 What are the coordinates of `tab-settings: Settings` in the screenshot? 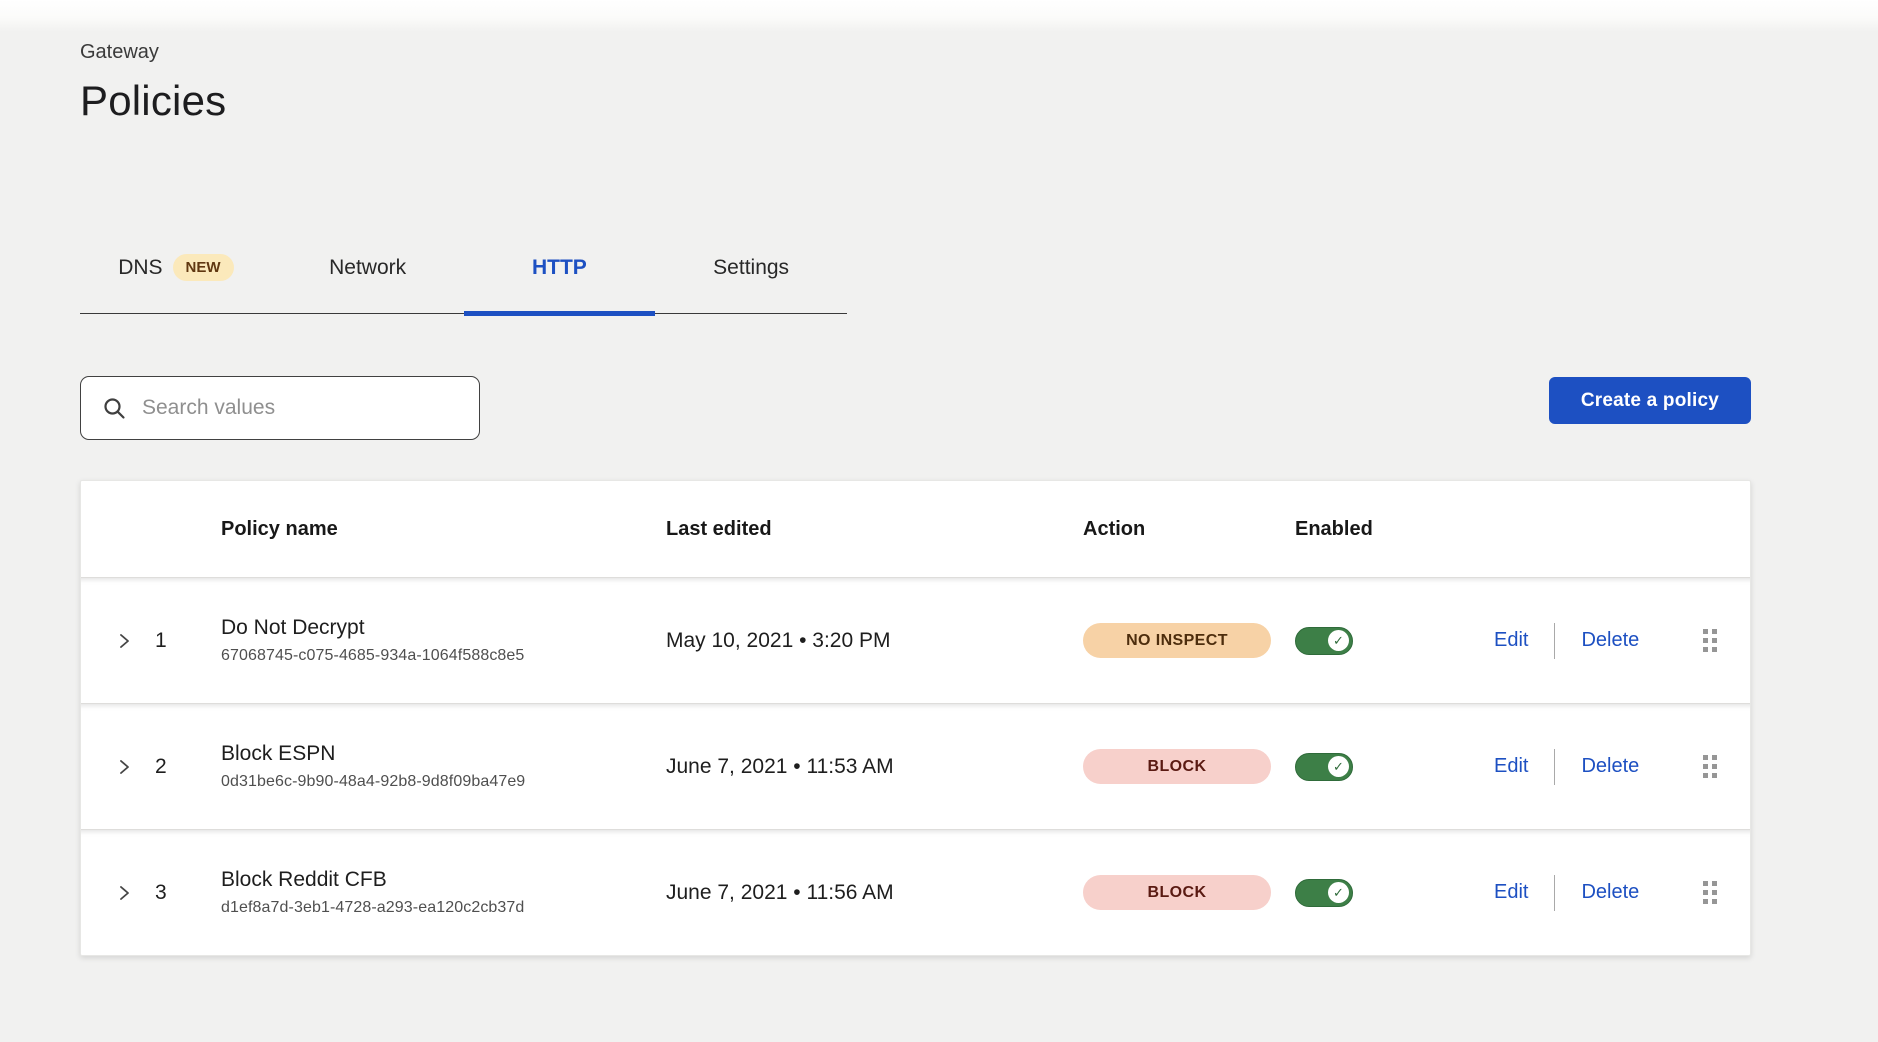 It's located at (751, 283).